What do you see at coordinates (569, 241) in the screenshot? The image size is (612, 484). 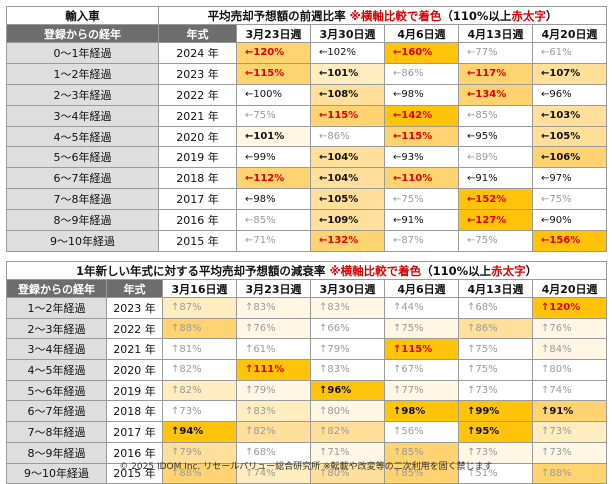 I see `ratio-cell: ←156%` at bounding box center [569, 241].